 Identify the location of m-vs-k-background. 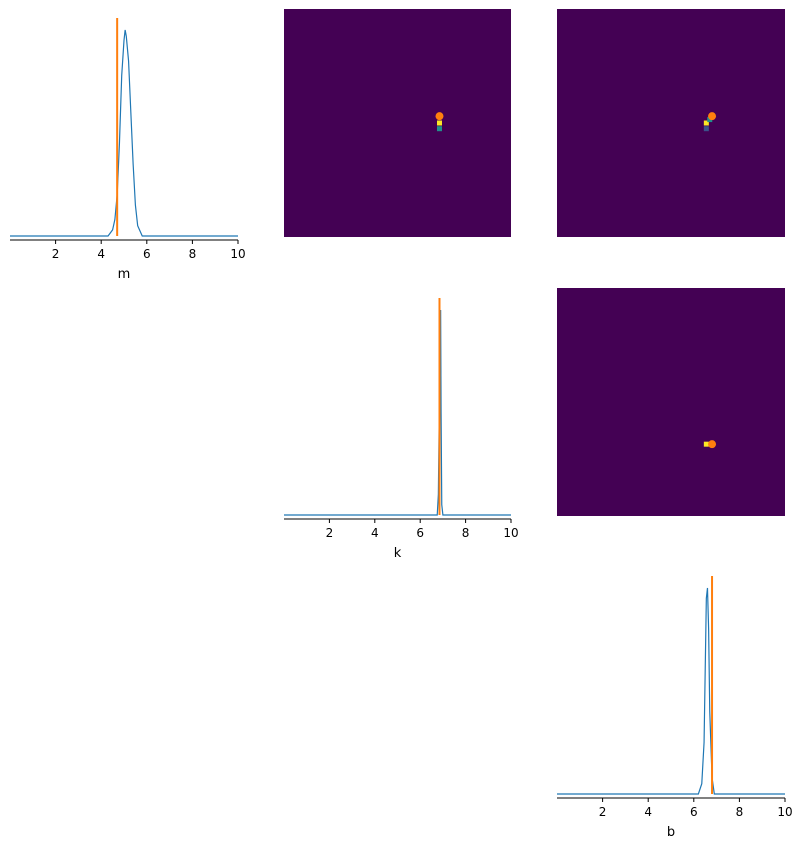
(397, 123).